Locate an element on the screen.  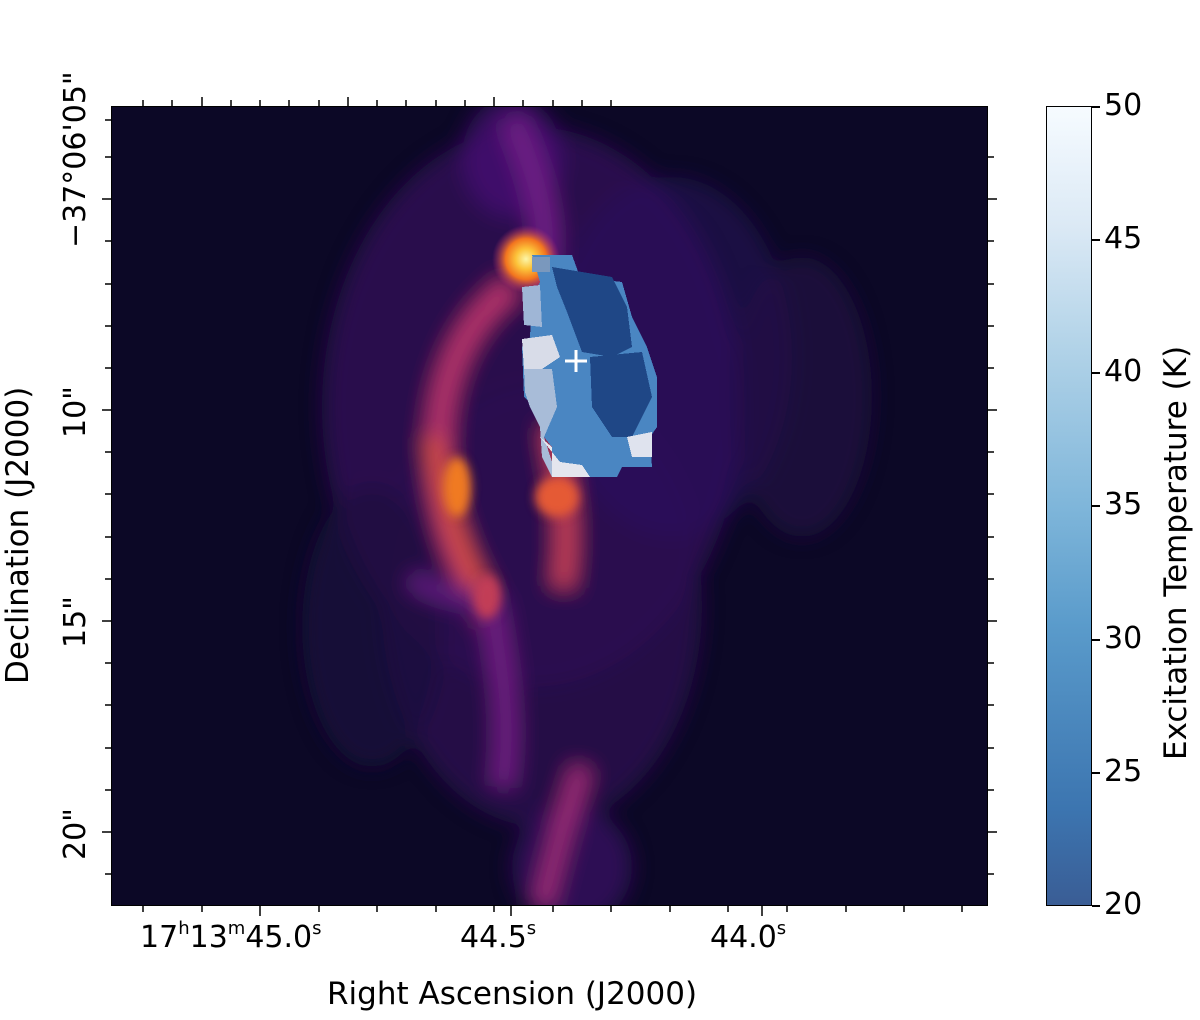
x-tick-label-2: 44.0s is located at coordinates (748, 936).